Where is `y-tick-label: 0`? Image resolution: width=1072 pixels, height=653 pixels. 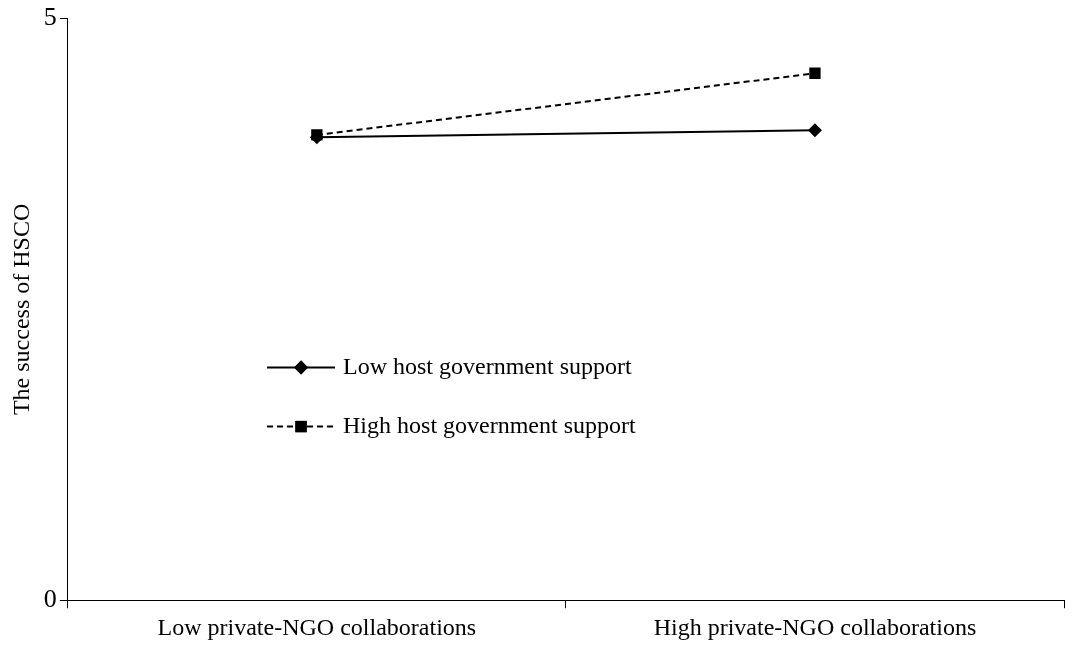 y-tick-label: 0 is located at coordinates (50, 599).